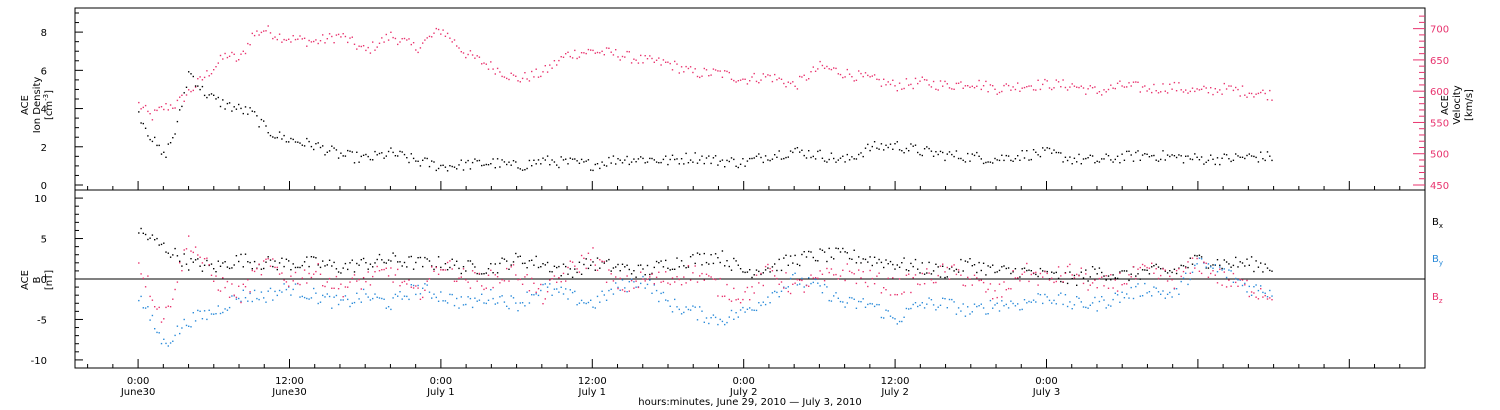 The image size is (1500, 410). I want to click on top-right-ylabel: ACE Velocity [km/s], so click(1457, 104).